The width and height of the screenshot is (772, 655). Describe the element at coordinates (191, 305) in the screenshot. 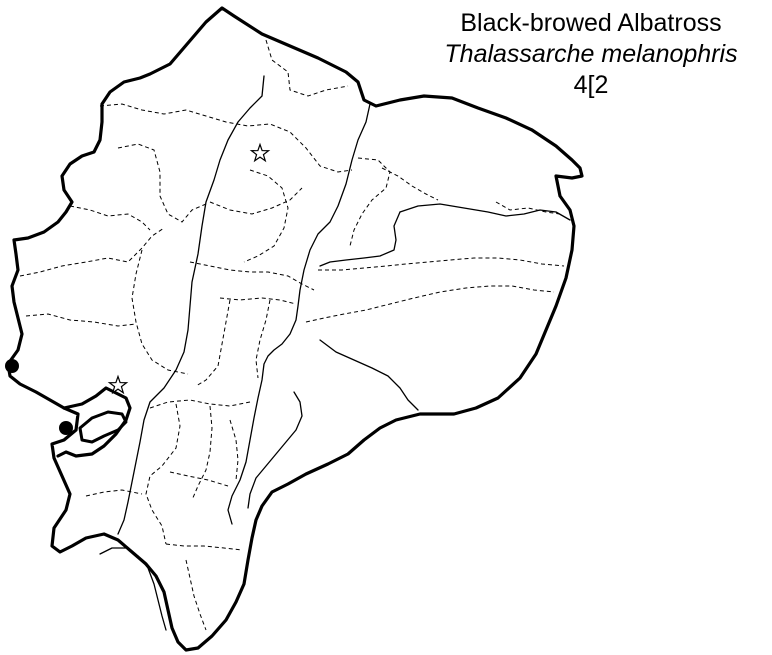

I see `andes-west-contour` at that location.